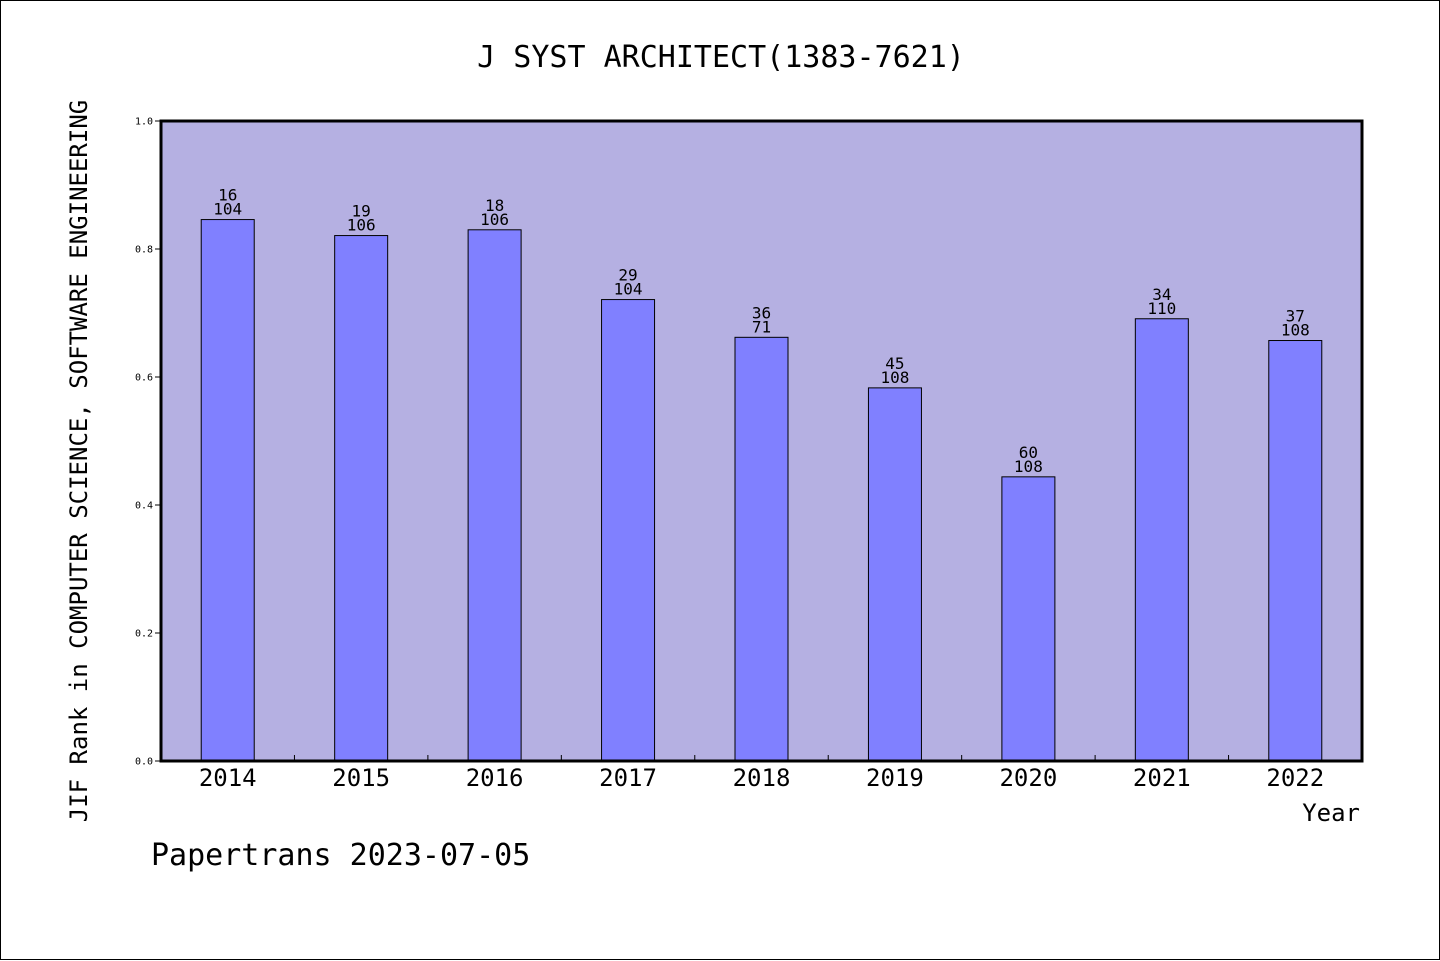 The height and width of the screenshot is (961, 1440). Describe the element at coordinates (1161, 294) in the screenshot. I see `bar-label-rank: 34` at that location.